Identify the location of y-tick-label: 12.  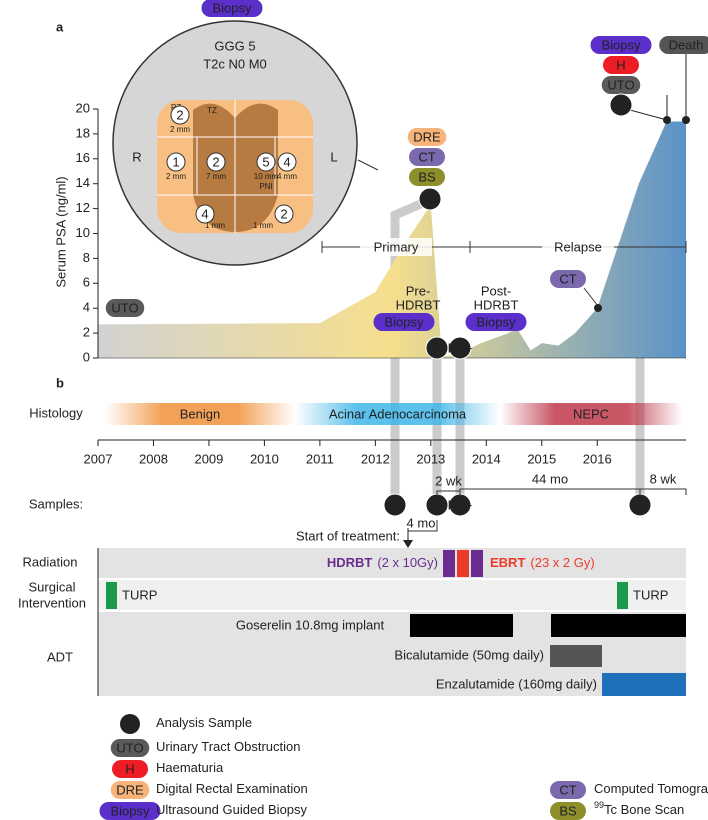
(83, 207).